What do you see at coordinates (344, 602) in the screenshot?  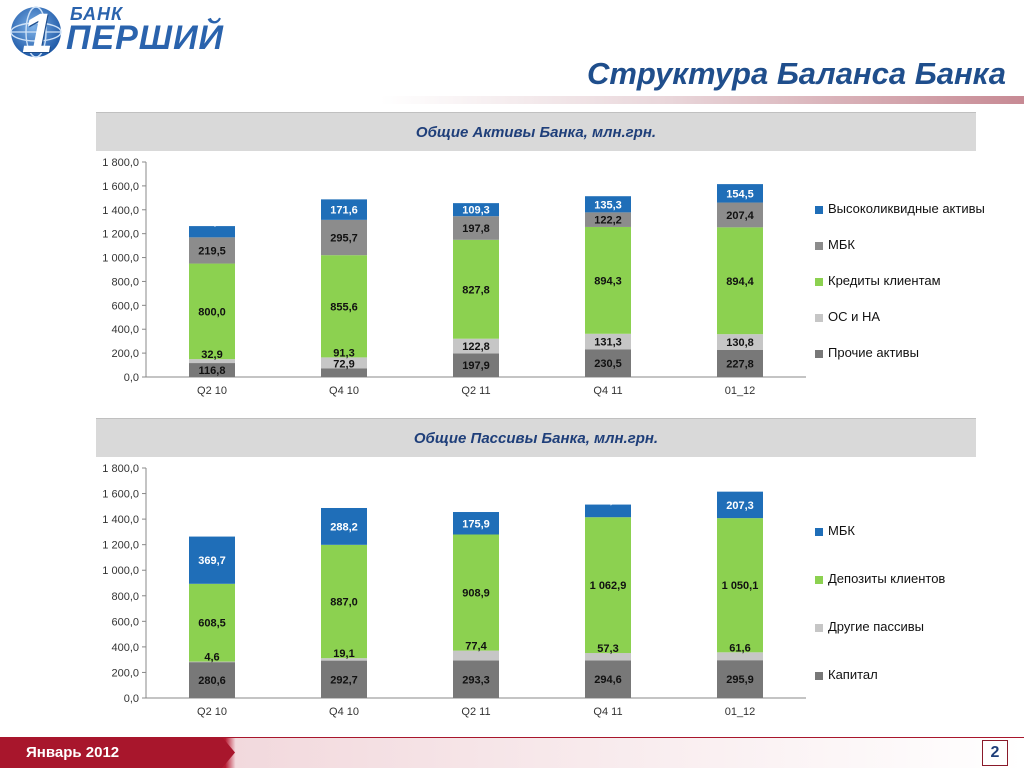 I see `liabilities-data-label: 887,0` at bounding box center [344, 602].